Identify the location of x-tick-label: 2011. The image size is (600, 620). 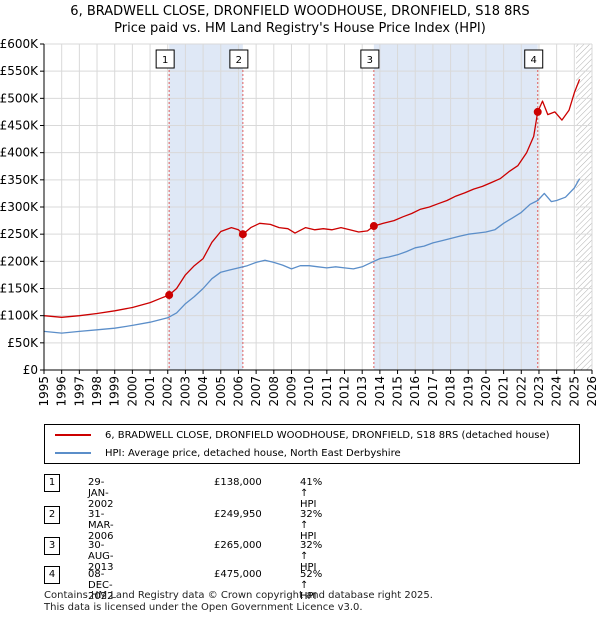
(327, 391).